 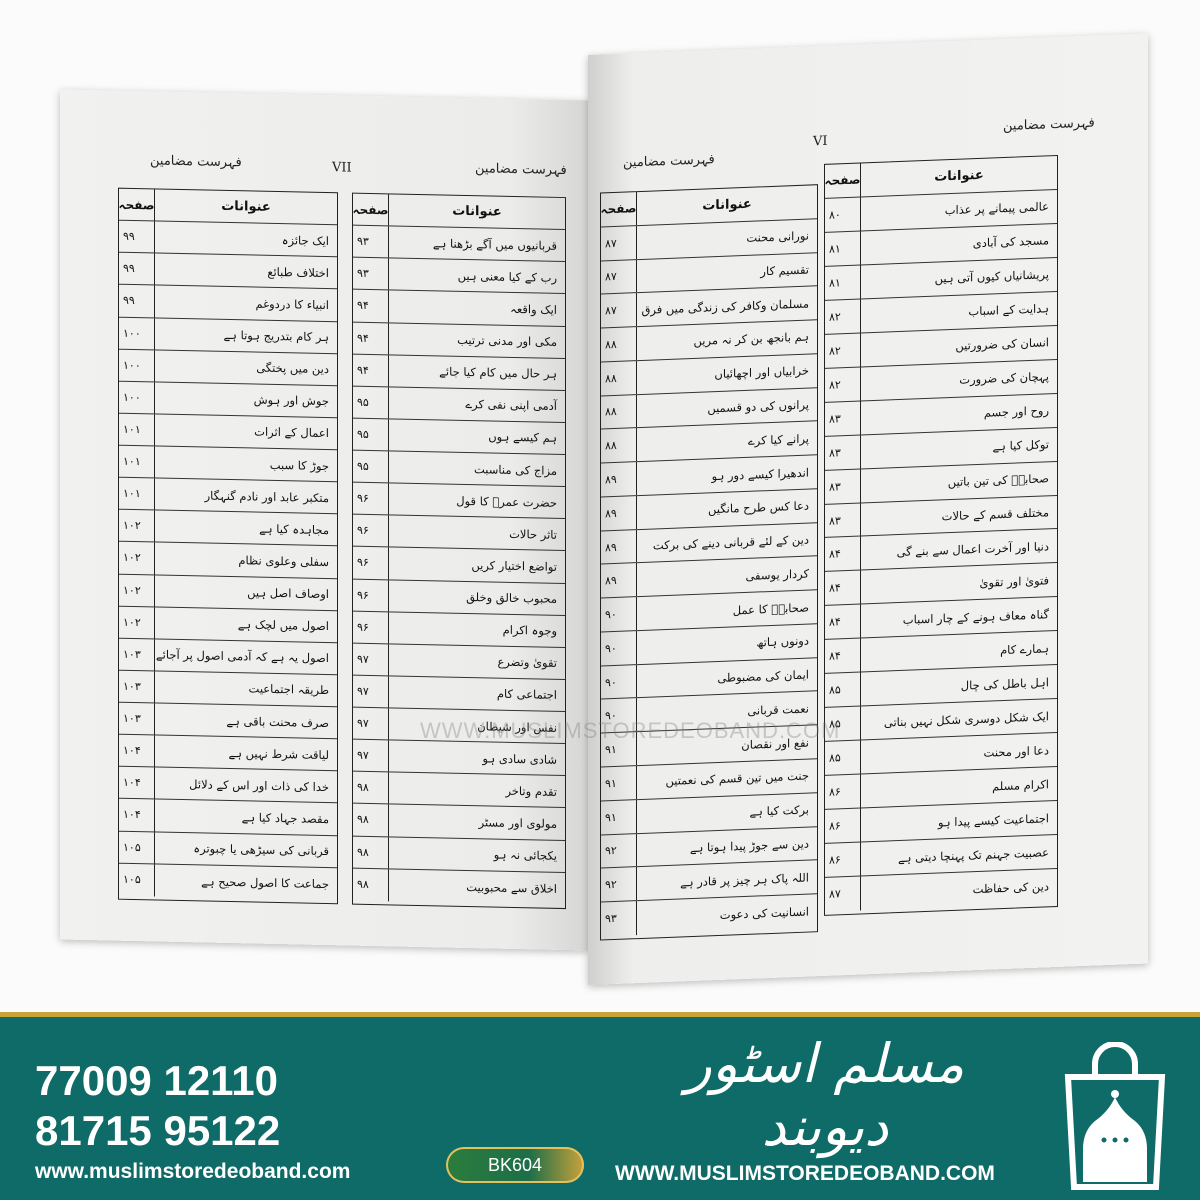 What do you see at coordinates (371, 466) in the screenshot?
I see `entry-page-number: ۹۵` at bounding box center [371, 466].